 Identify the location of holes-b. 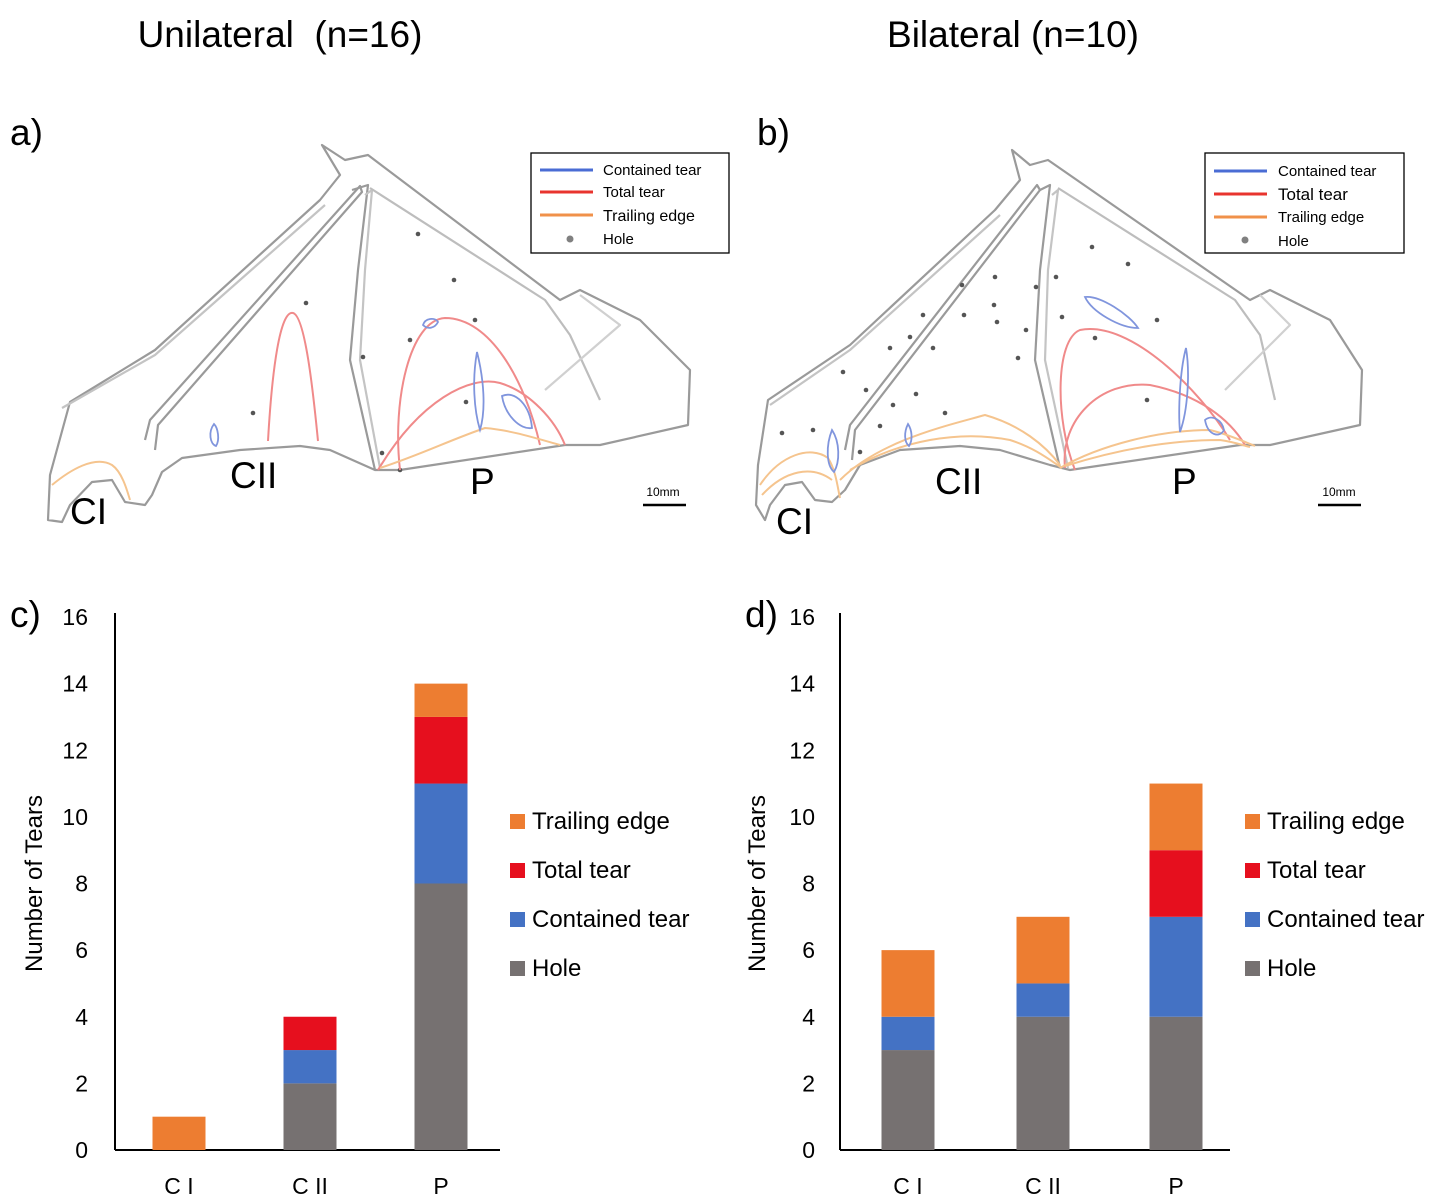
(969, 349).